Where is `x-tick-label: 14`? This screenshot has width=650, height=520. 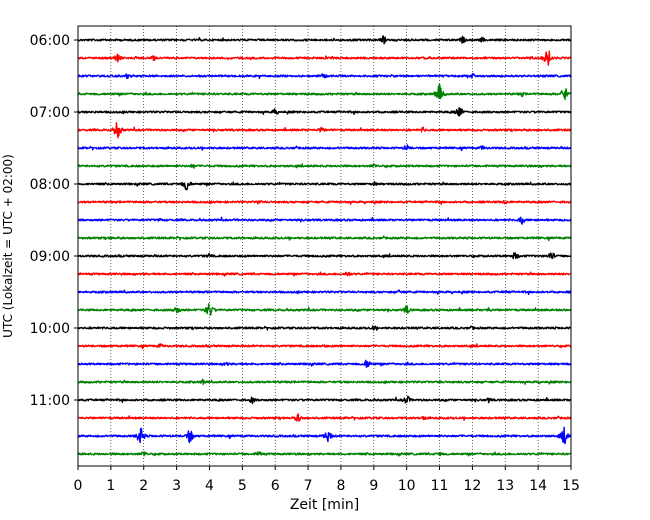
x-tick-label: 14 is located at coordinates (538, 486).